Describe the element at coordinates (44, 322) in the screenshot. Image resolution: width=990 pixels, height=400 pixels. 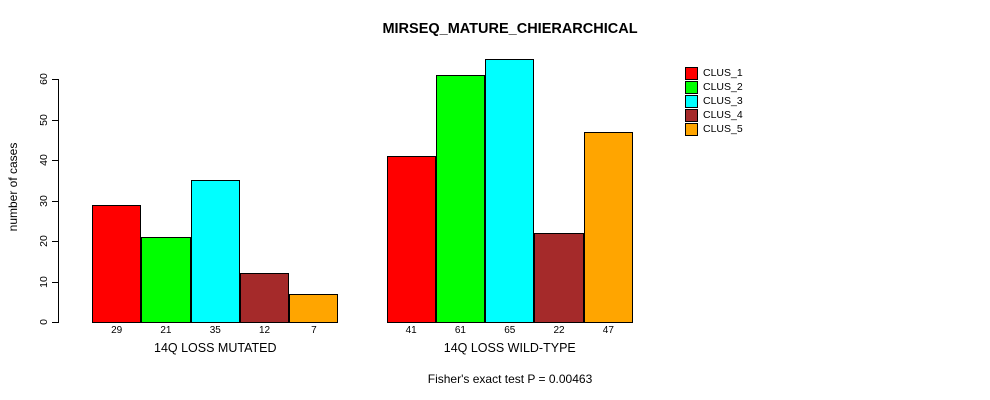
I see `y-tick-label: 0` at that location.